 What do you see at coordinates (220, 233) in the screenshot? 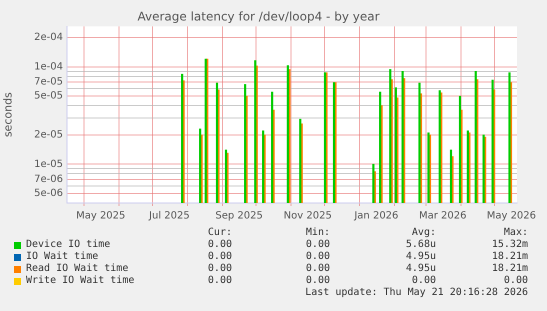
I see `text: Cur:` at bounding box center [220, 233].